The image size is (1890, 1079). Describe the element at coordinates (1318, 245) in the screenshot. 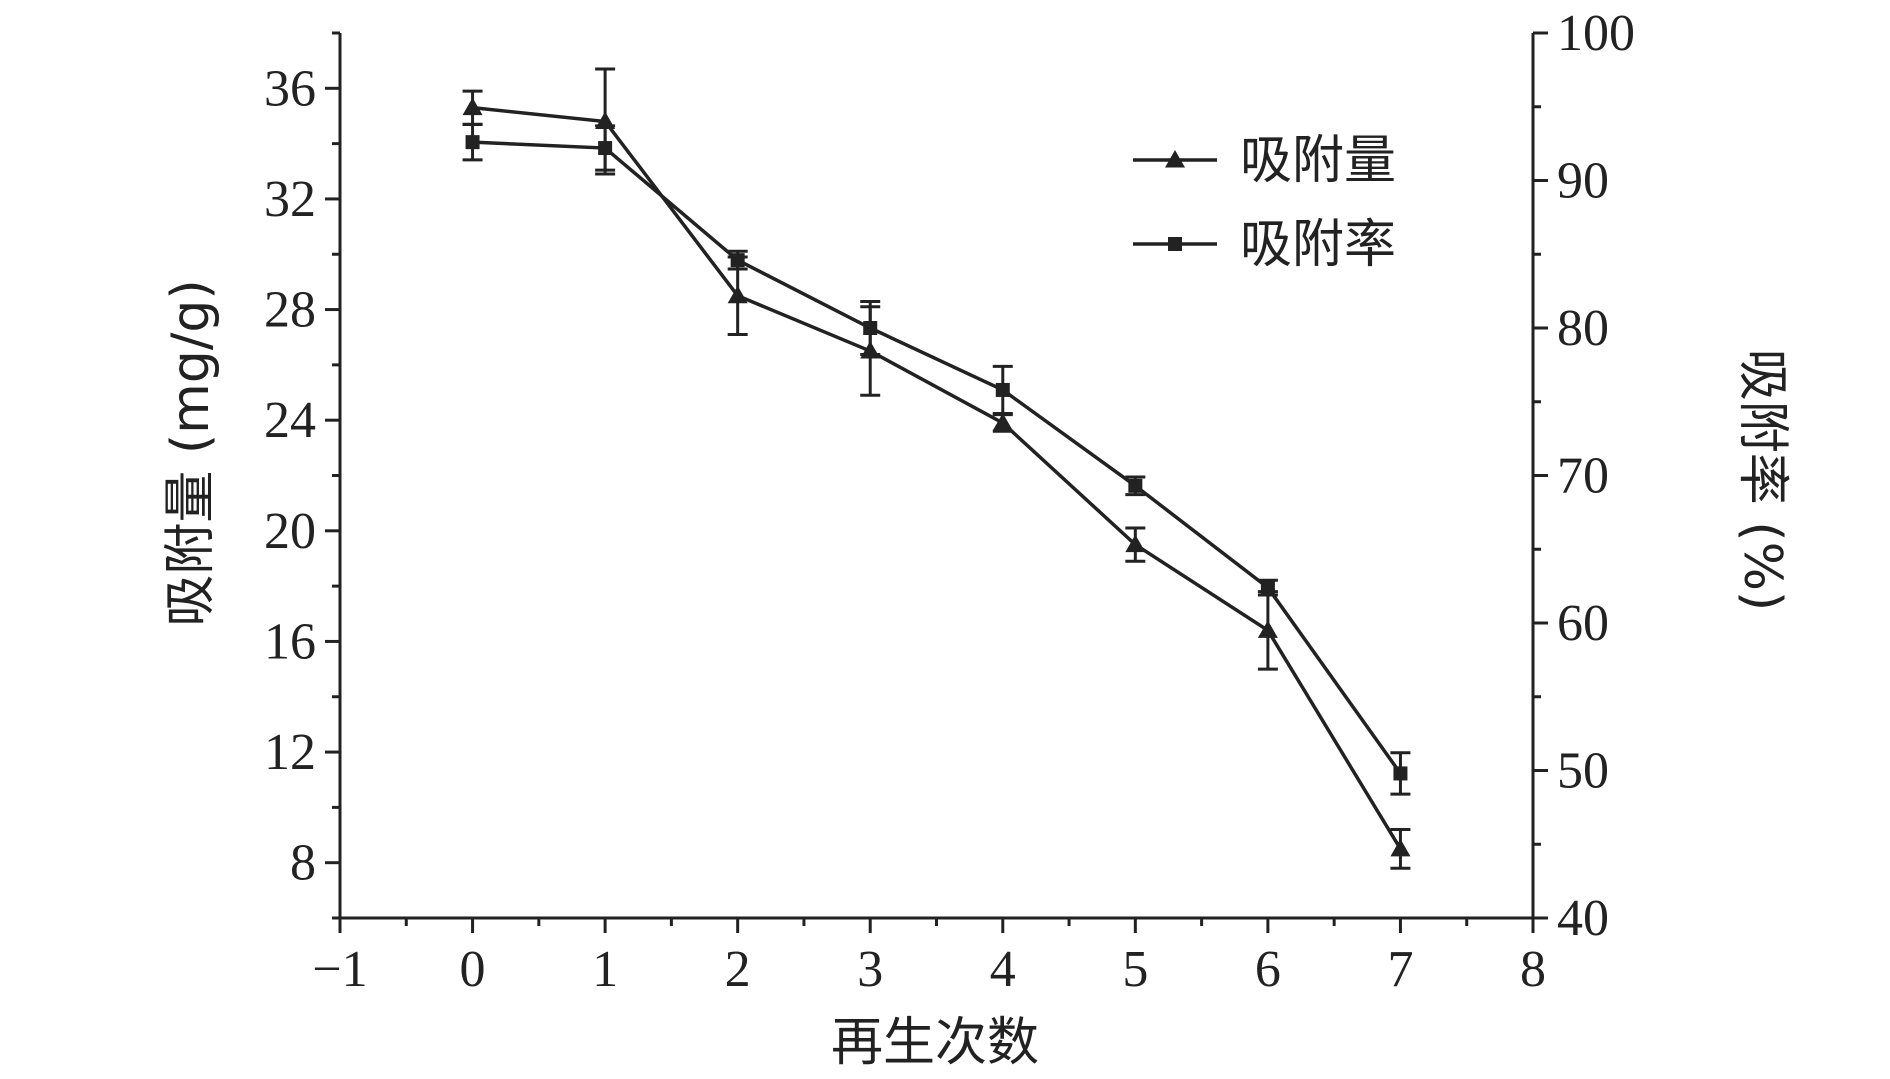

I see `legend-label: 吸附率` at that location.